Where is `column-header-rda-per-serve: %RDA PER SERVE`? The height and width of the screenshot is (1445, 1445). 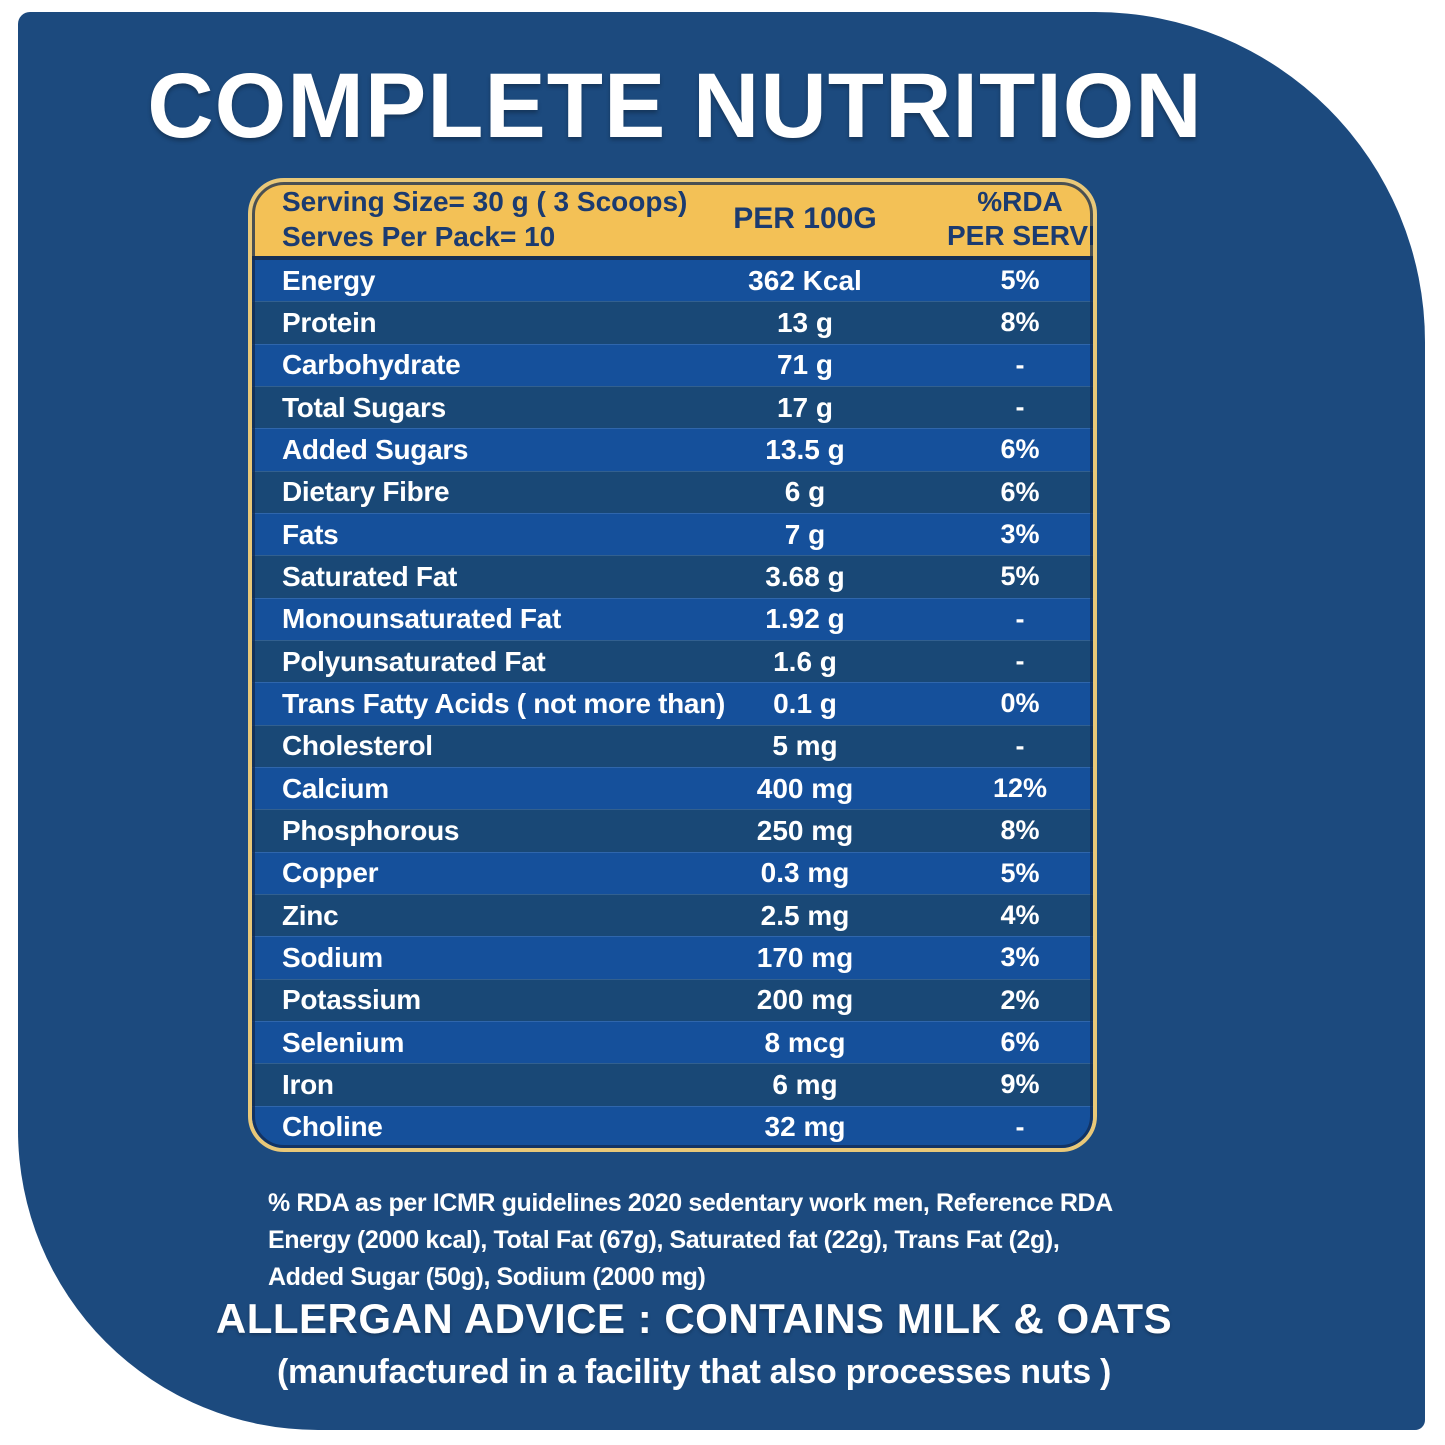 column-header-rda-per-serve: %RDA PER SERVE is located at coordinates (1020, 219).